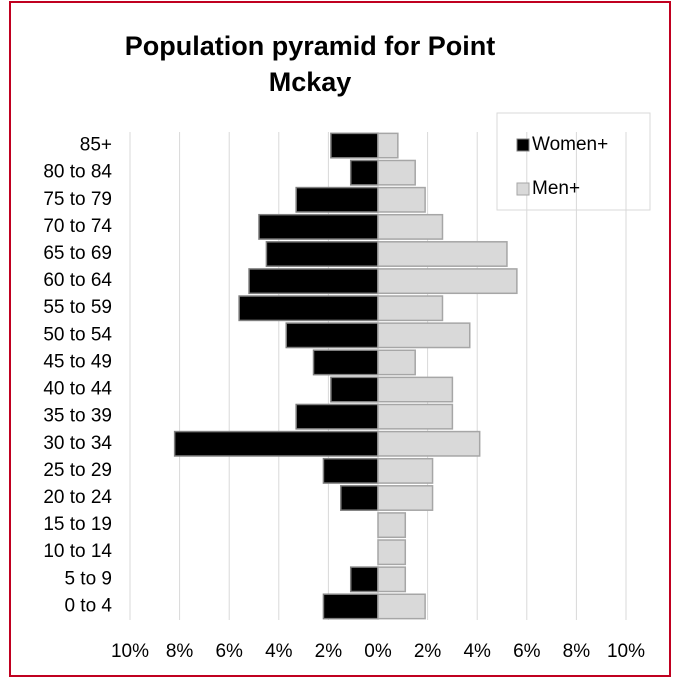  Describe the element at coordinates (77, 389) in the screenshot. I see `y-tick-label: 40 to 44` at that location.